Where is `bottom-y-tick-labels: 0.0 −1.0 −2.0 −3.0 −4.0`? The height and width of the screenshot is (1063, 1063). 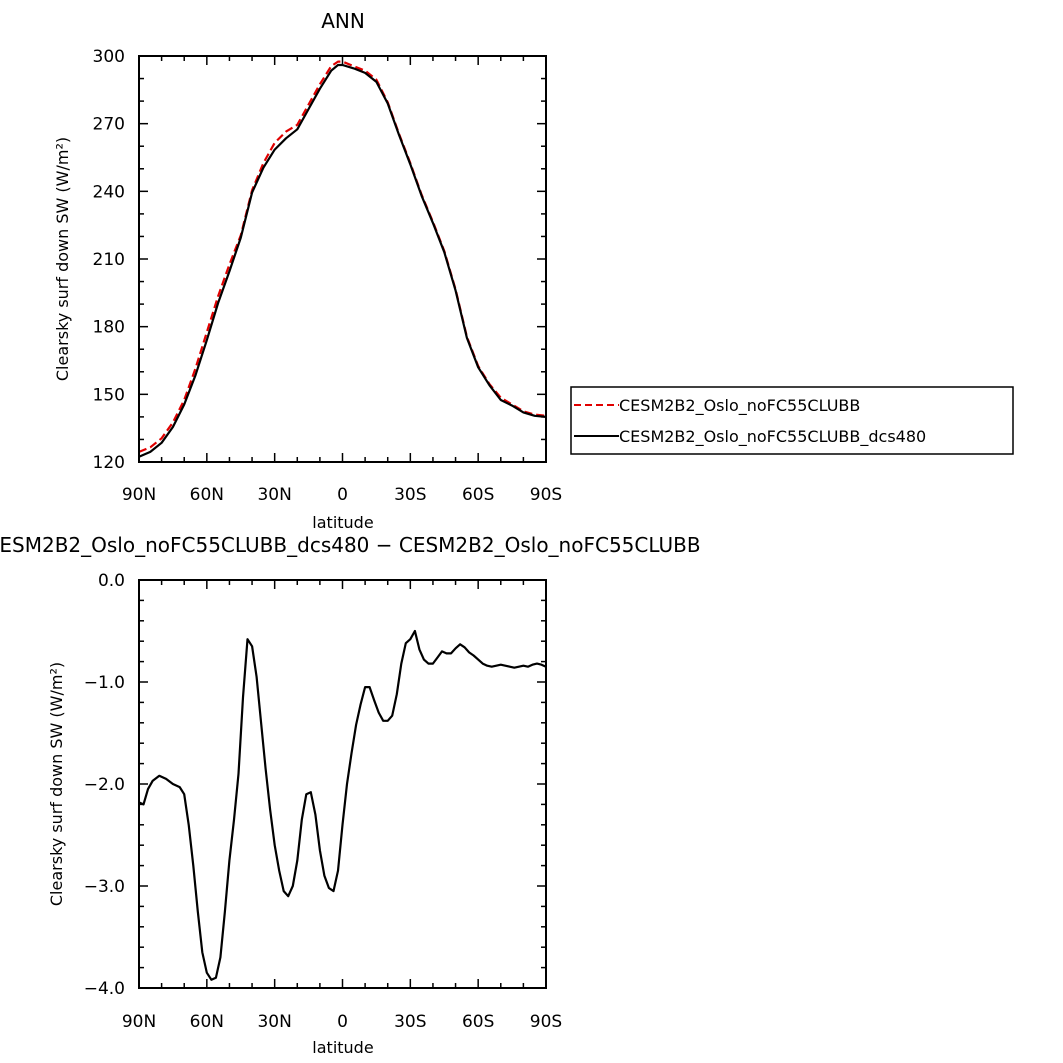 bottom-y-tick-labels: 0.0 −1.0 −2.0 −3.0 −4.0 is located at coordinates (104, 785).